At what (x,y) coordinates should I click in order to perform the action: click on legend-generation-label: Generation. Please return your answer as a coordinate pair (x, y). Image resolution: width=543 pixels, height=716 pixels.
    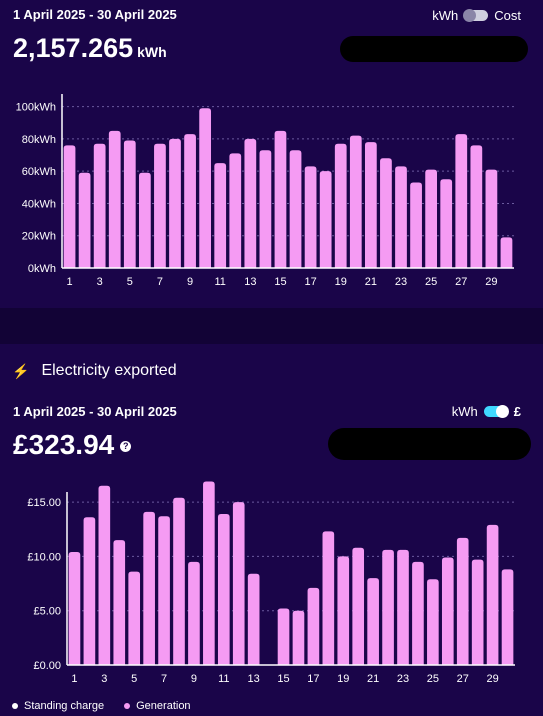
    Looking at the image, I should click on (163, 706).